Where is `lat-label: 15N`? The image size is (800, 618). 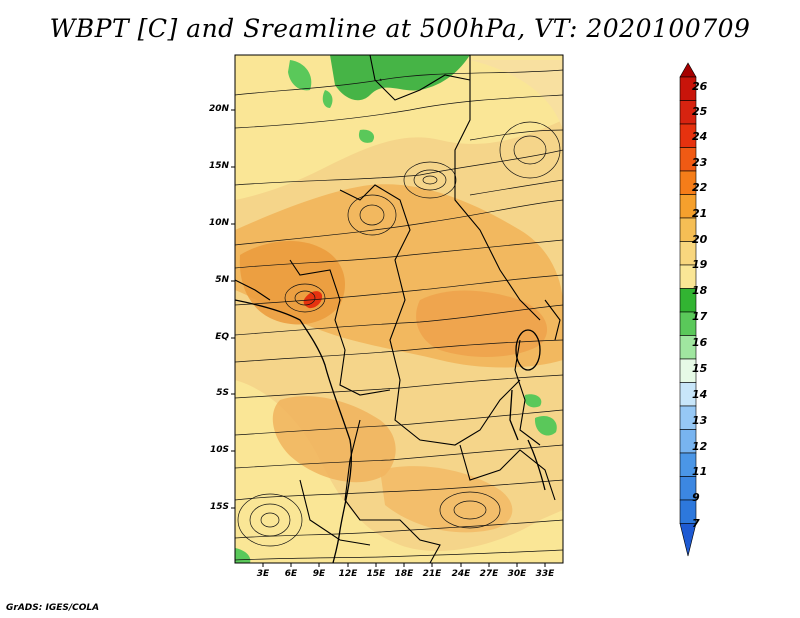 lat-label: 15N is located at coordinates (218, 166).